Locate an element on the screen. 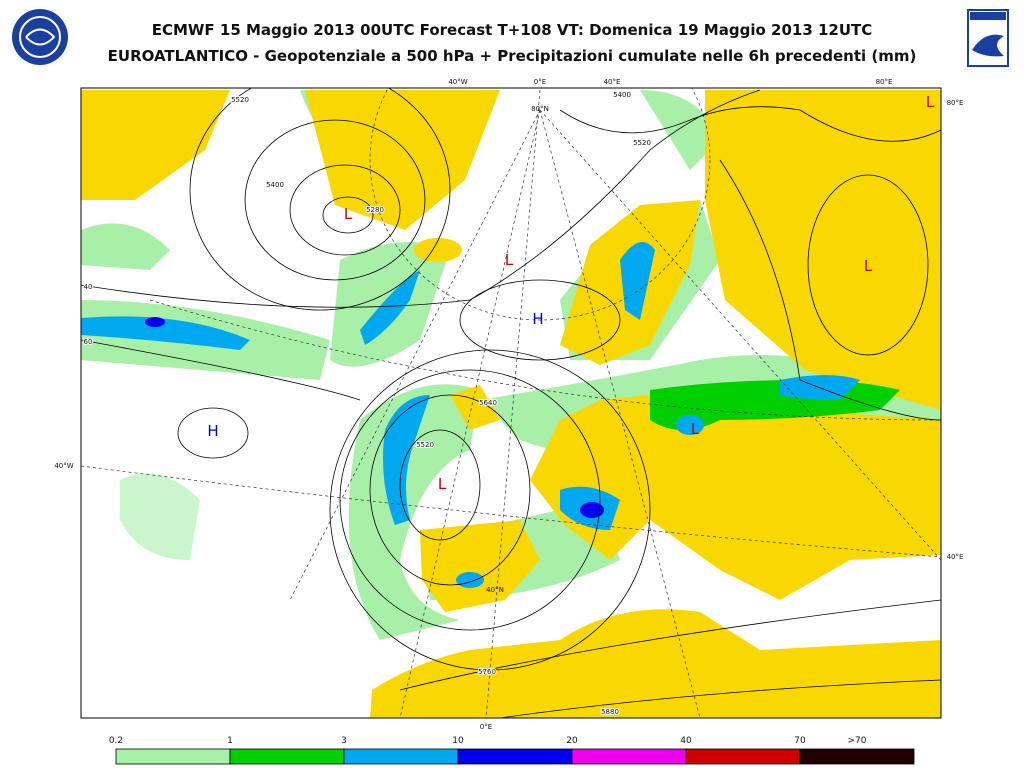 Image resolution: width=1024 pixels, height=768 pixels. contour-label: 60 is located at coordinates (88, 342).